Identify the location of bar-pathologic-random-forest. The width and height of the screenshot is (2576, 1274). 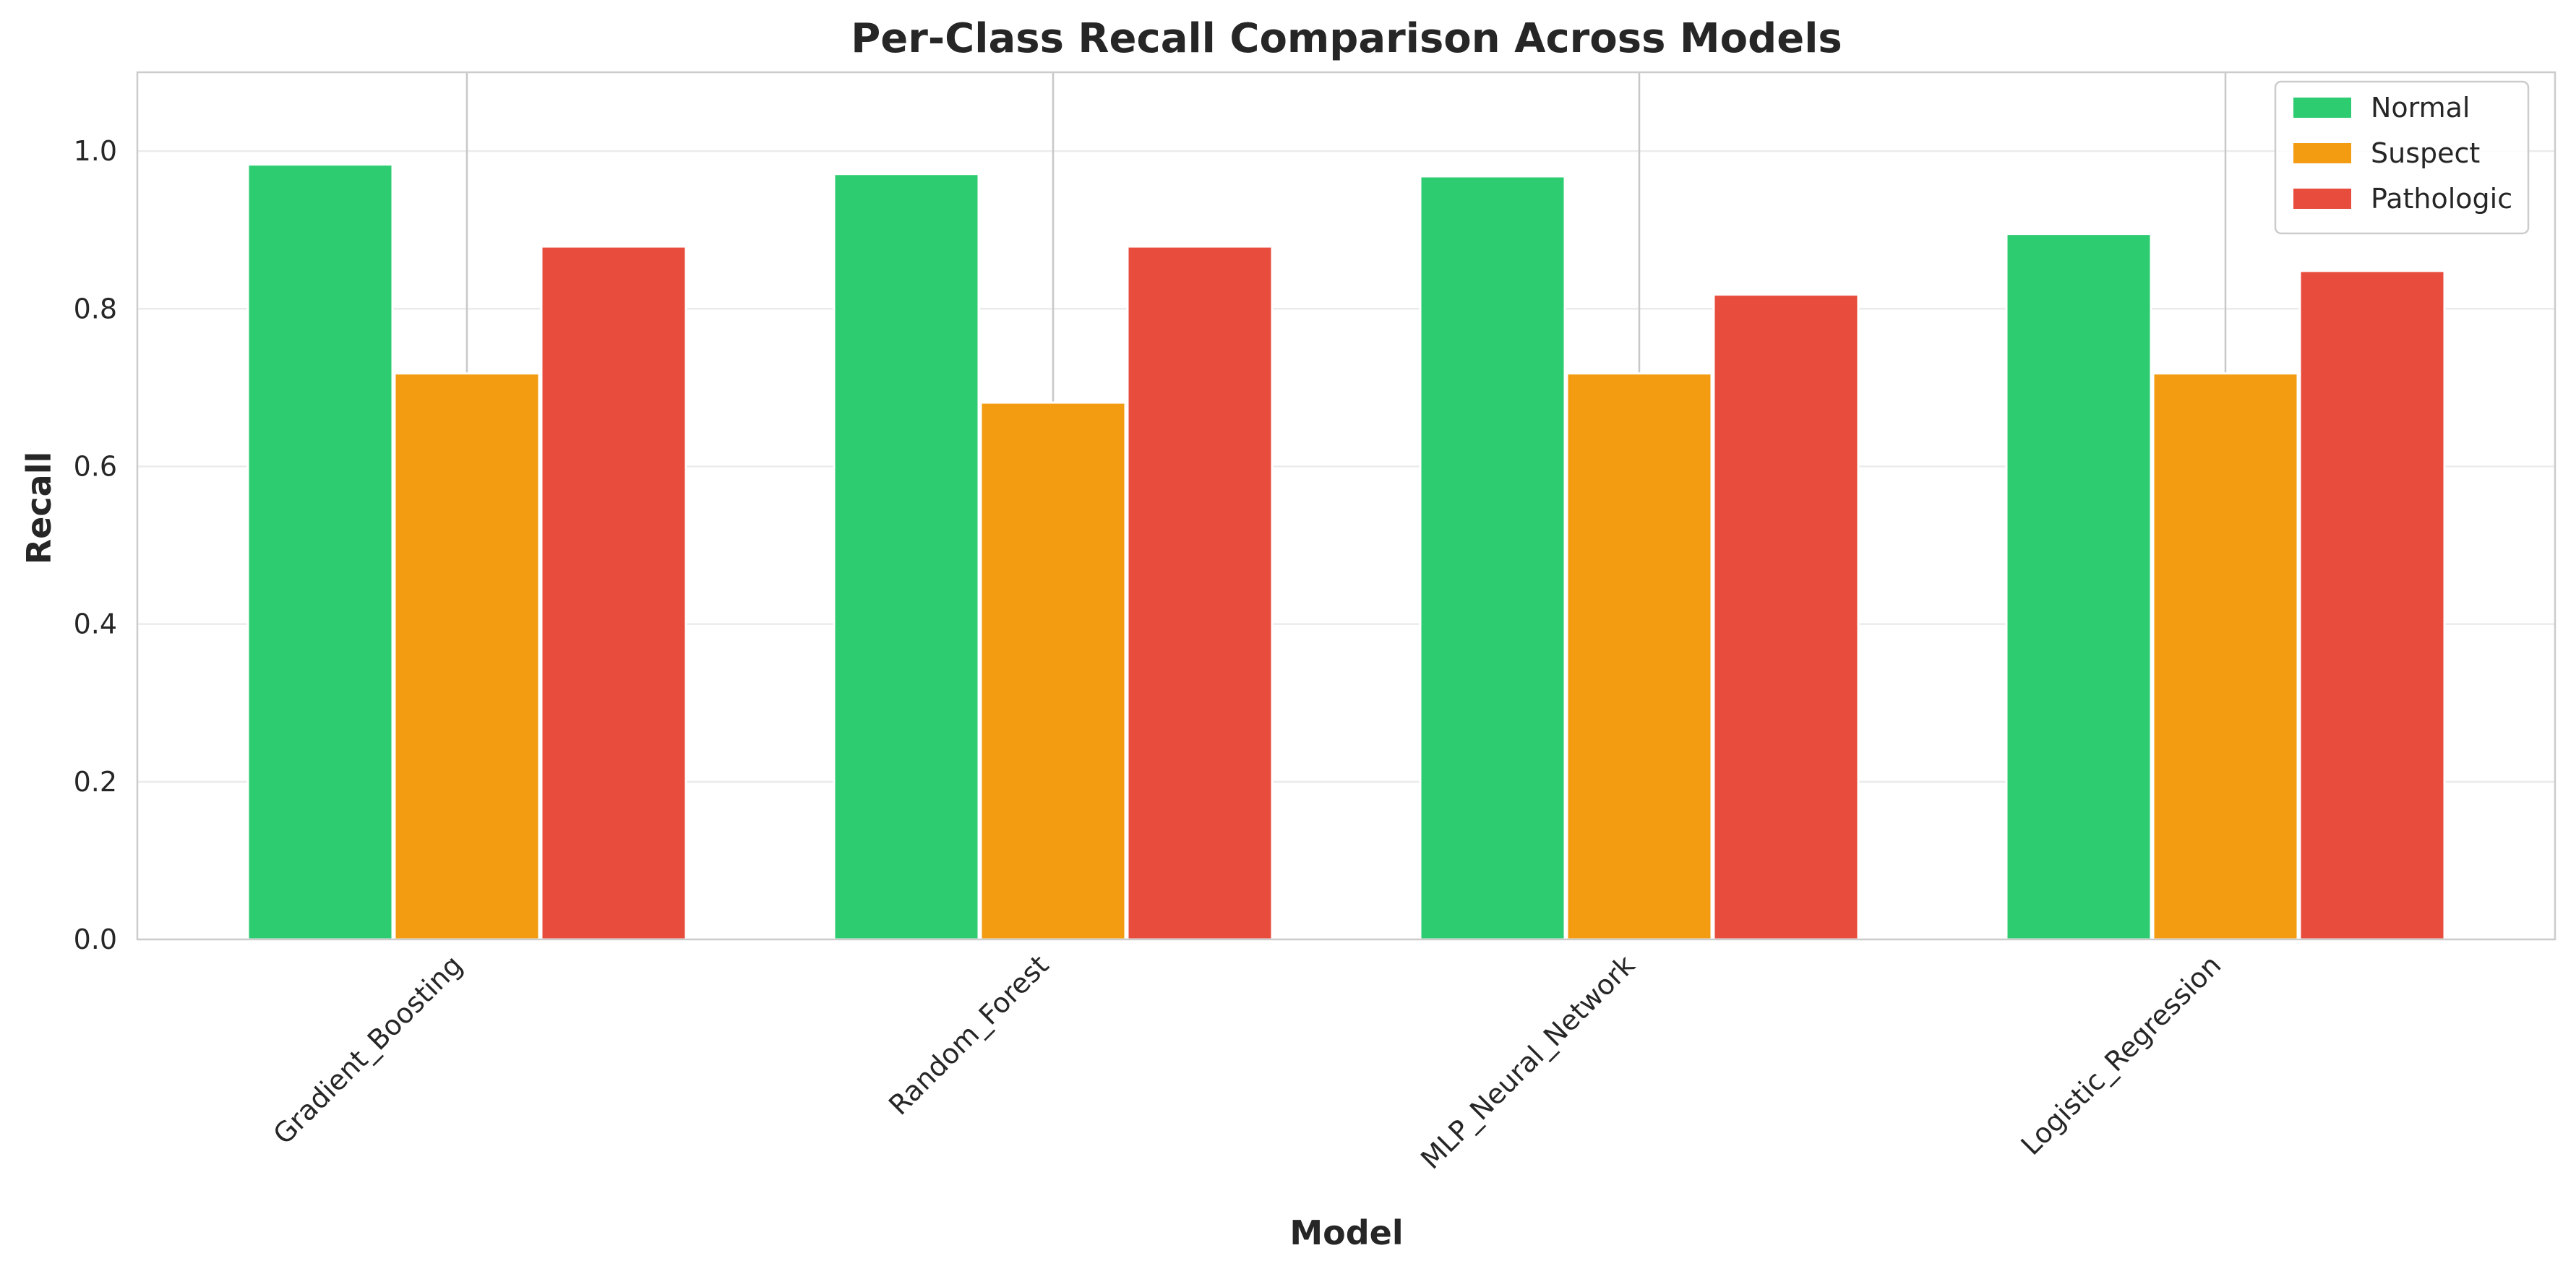
(1200, 593).